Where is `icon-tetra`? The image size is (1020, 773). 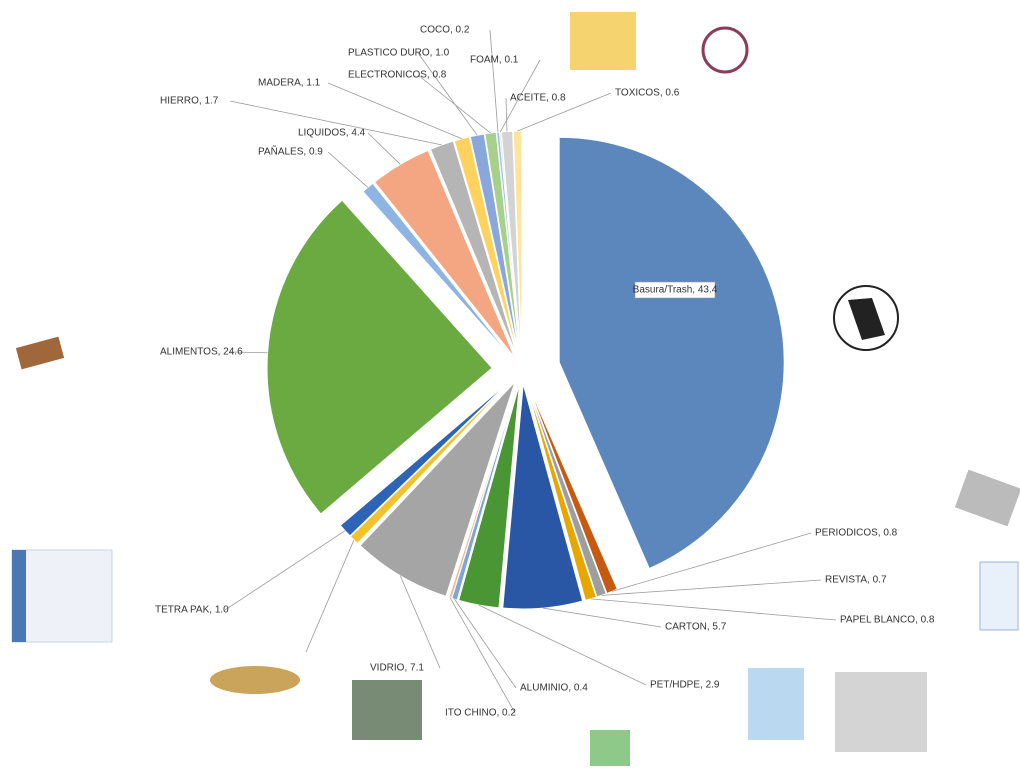 icon-tetra is located at coordinates (62, 596).